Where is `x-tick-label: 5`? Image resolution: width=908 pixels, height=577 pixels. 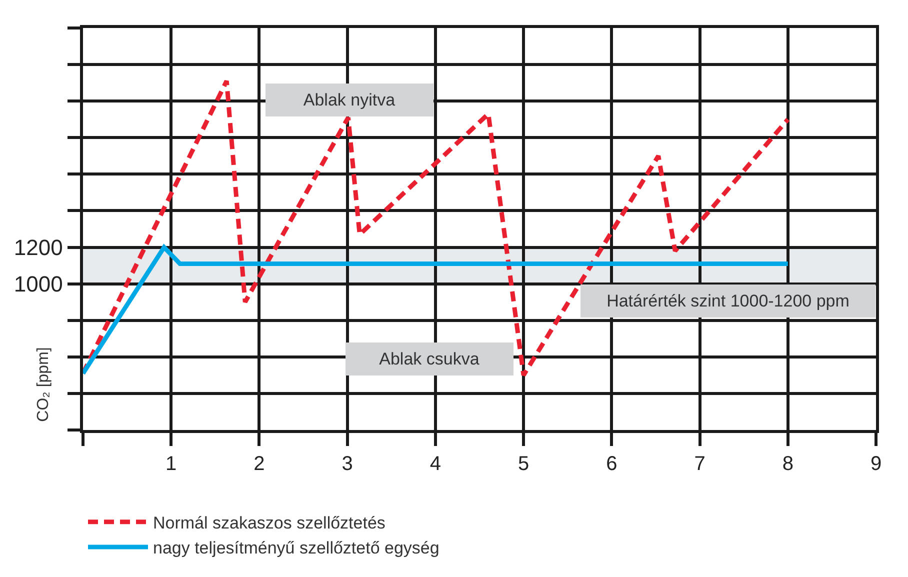
x-tick-label: 5 is located at coordinates (524, 463).